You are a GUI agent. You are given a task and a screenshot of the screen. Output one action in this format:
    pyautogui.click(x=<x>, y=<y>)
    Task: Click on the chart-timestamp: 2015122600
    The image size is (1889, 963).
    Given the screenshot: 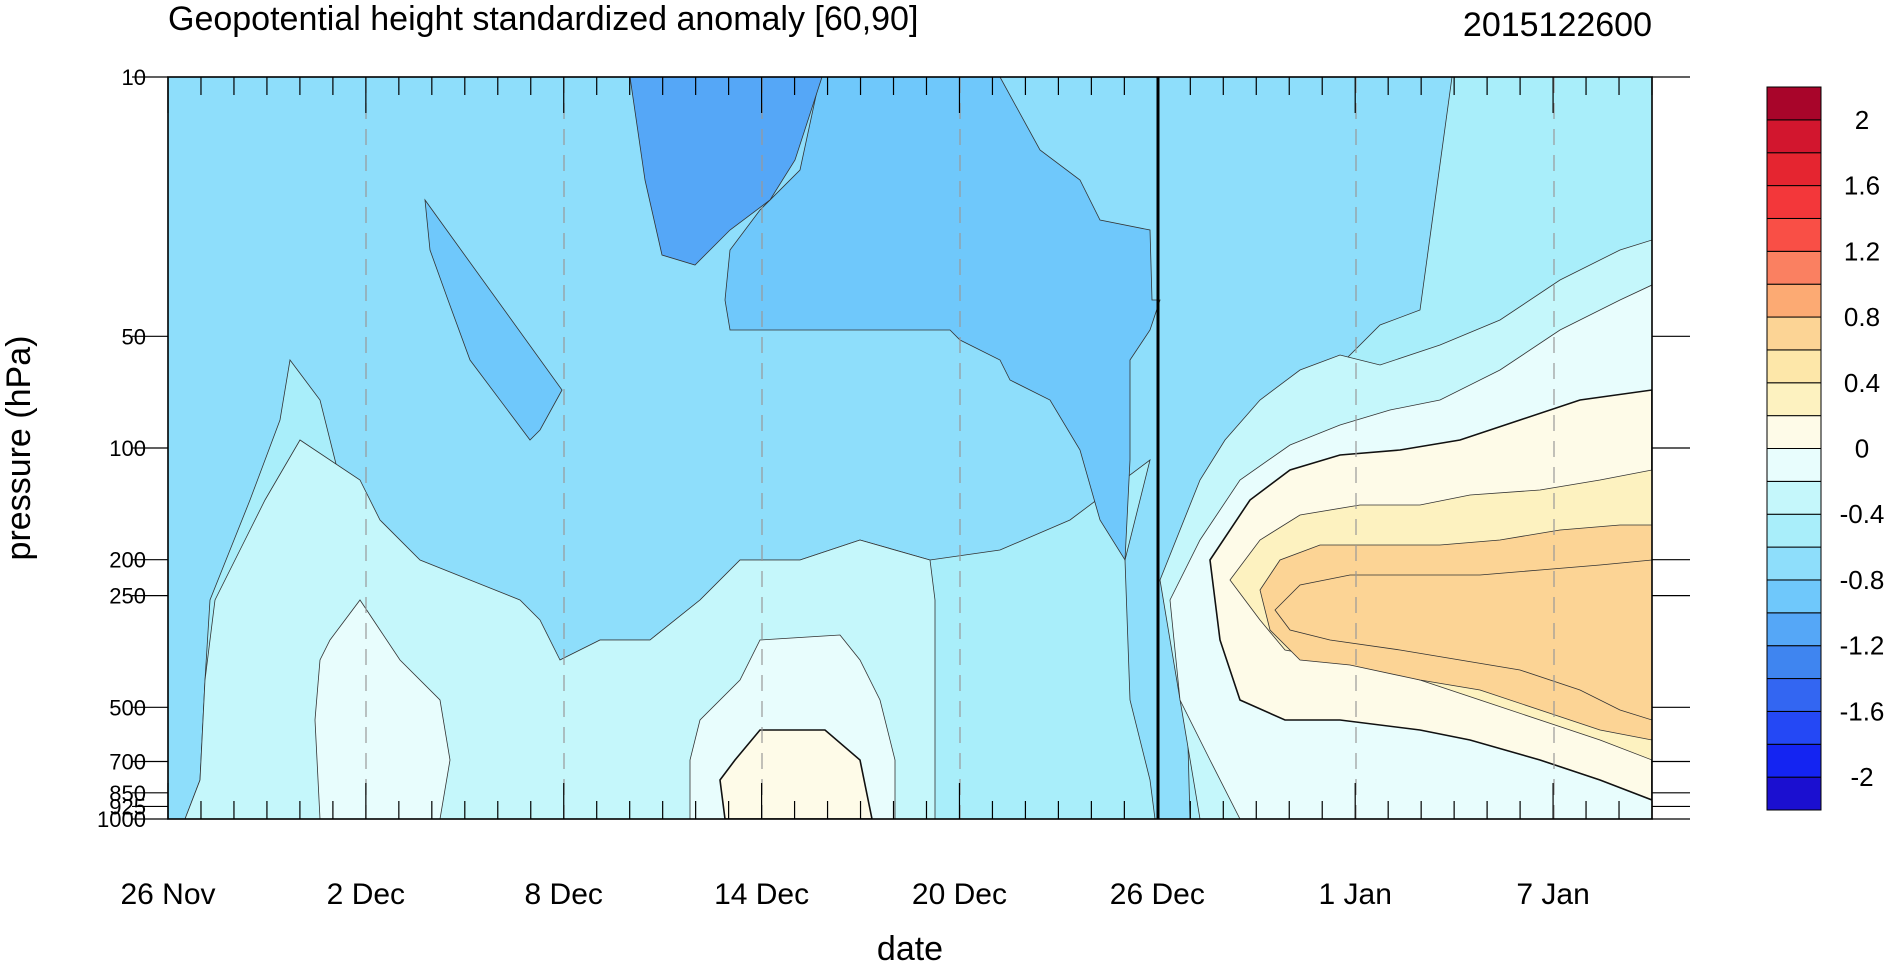 What is the action you would take?
    pyautogui.click(x=1557, y=25)
    